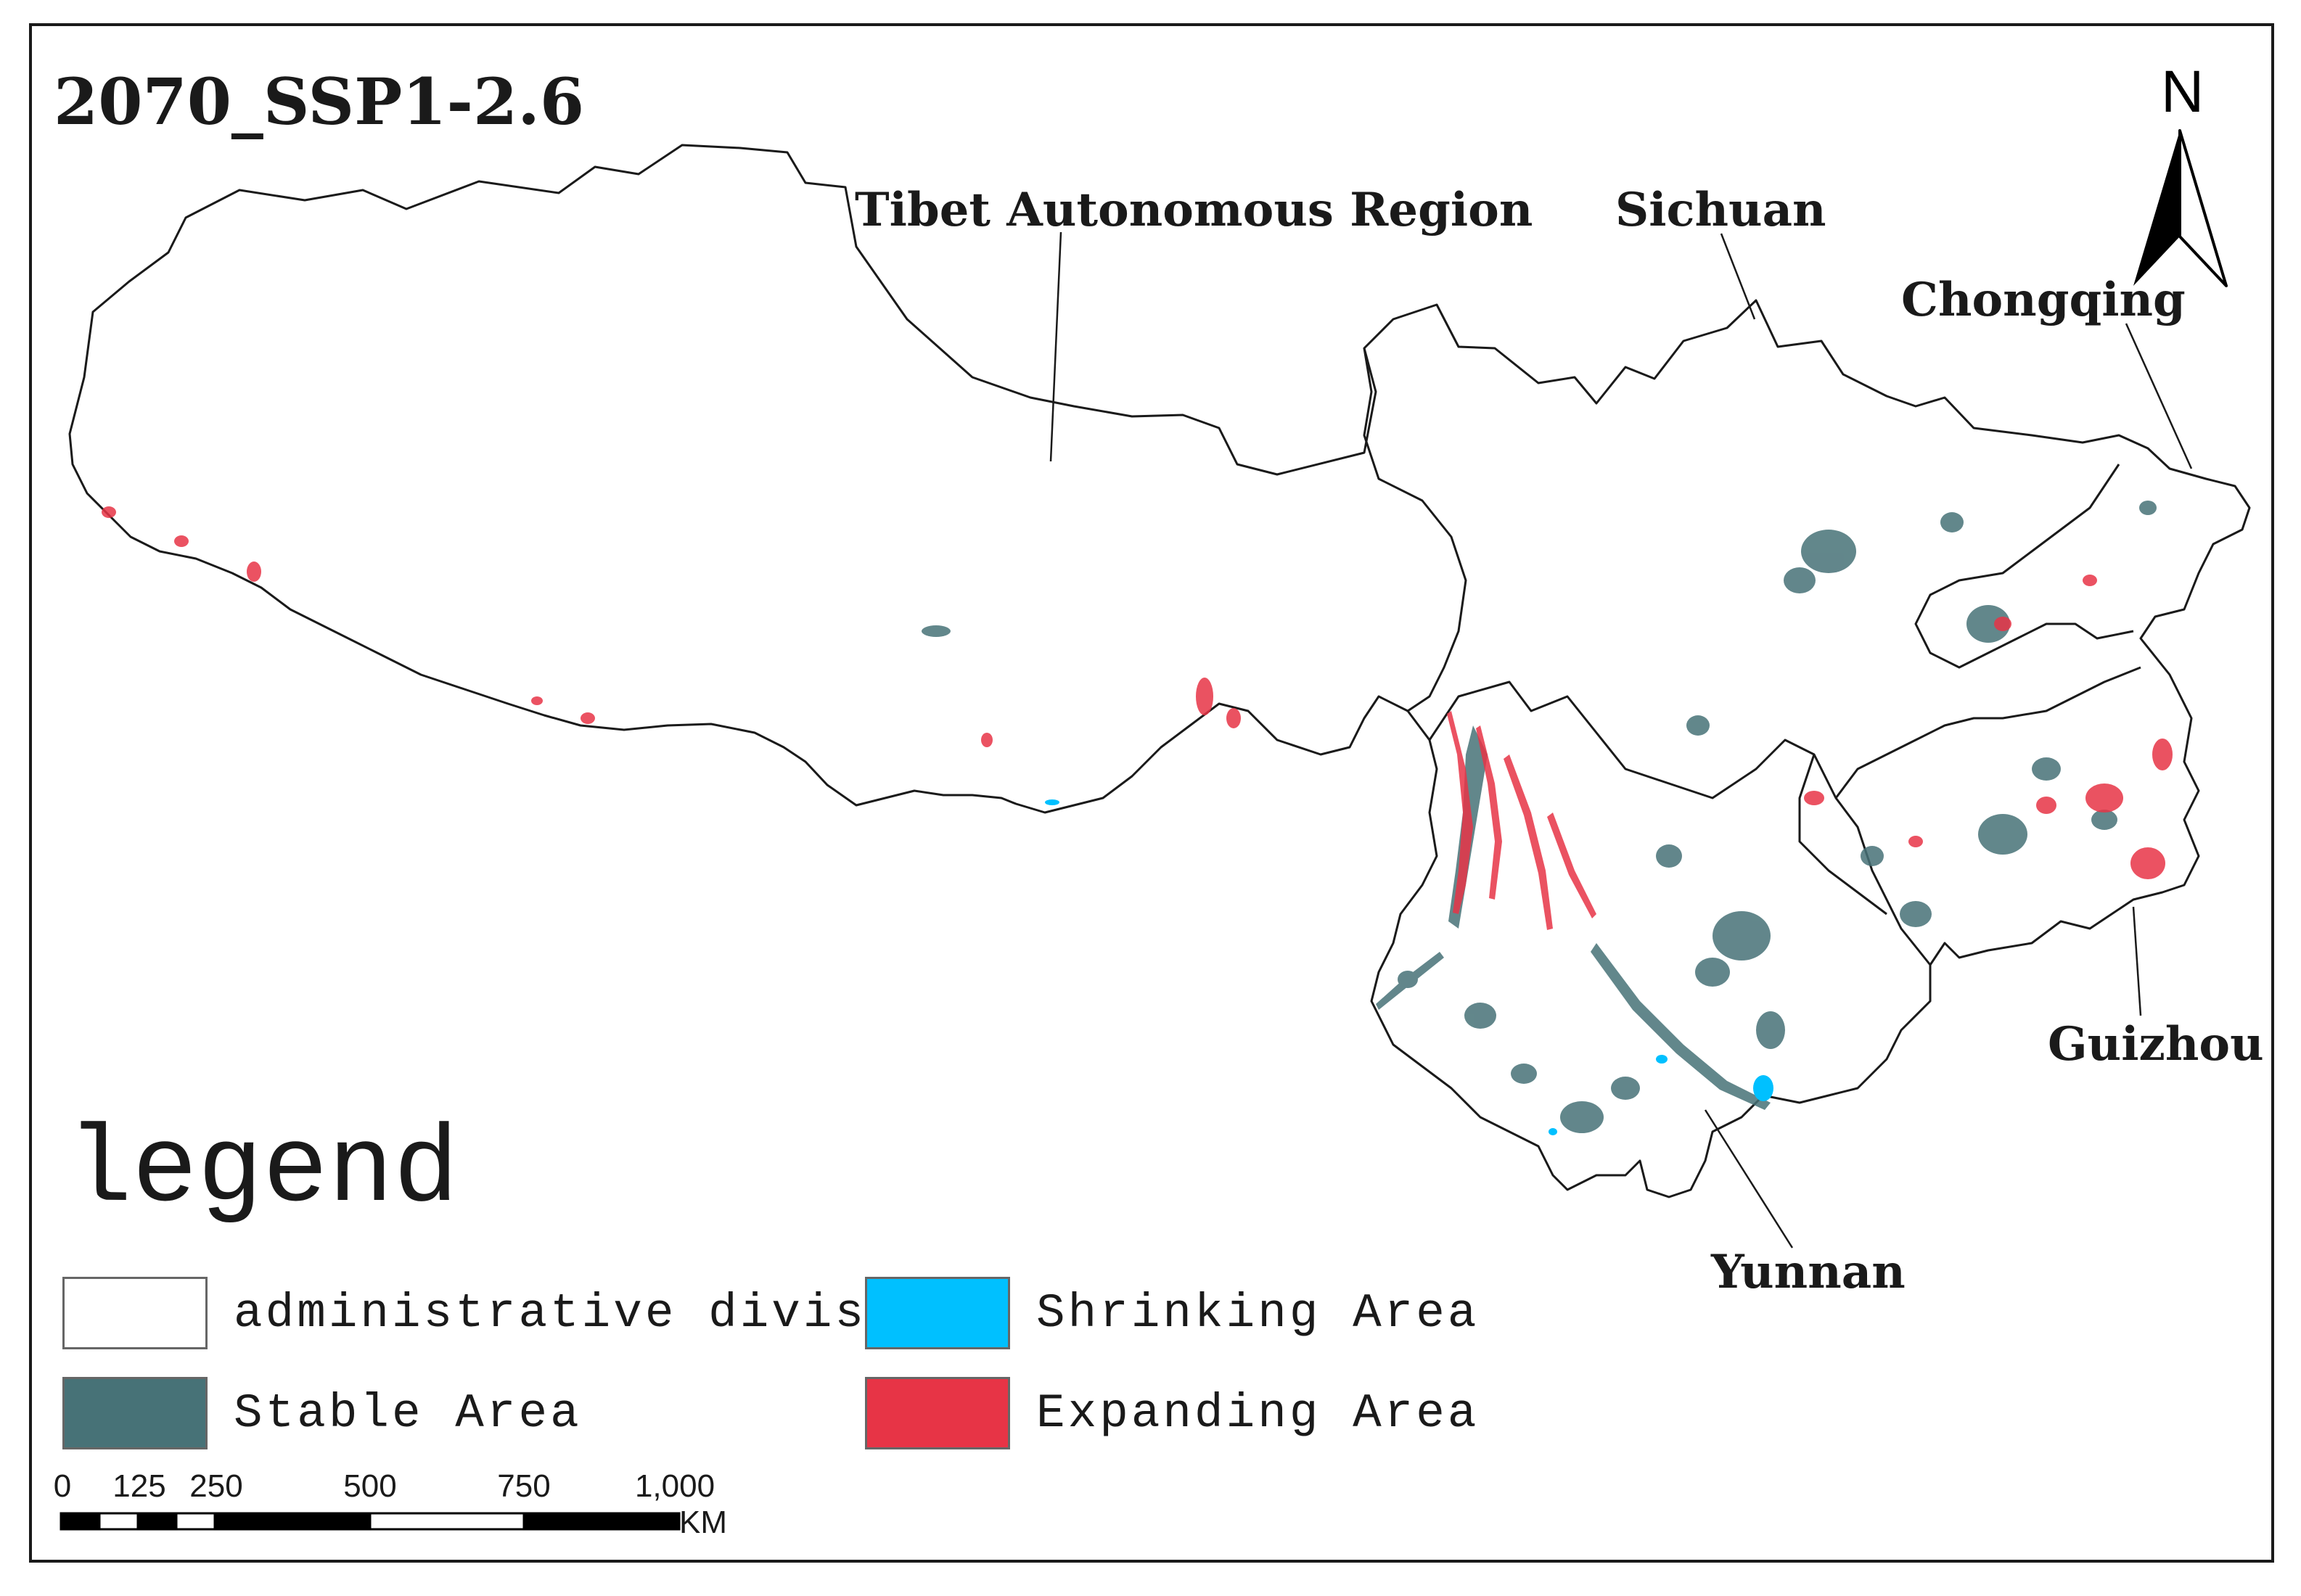 The height and width of the screenshot is (1596, 2301). What do you see at coordinates (139, 1486) in the screenshot?
I see `scale-tick-125: 125` at bounding box center [139, 1486].